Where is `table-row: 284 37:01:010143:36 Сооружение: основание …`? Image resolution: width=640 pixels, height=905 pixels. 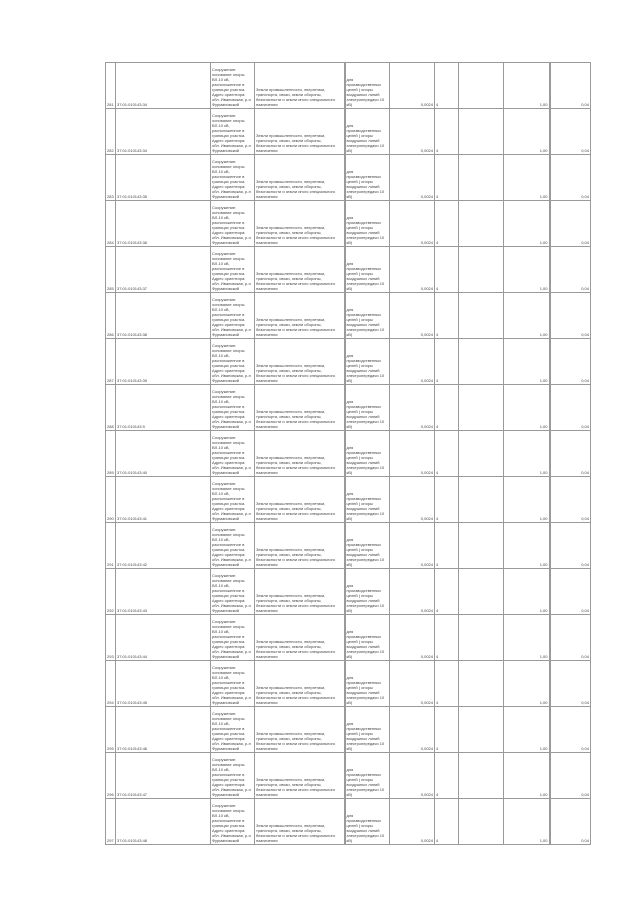
table-row: 284 37:01:010143:36 Сооружение: основание … is located at coordinates (348, 223).